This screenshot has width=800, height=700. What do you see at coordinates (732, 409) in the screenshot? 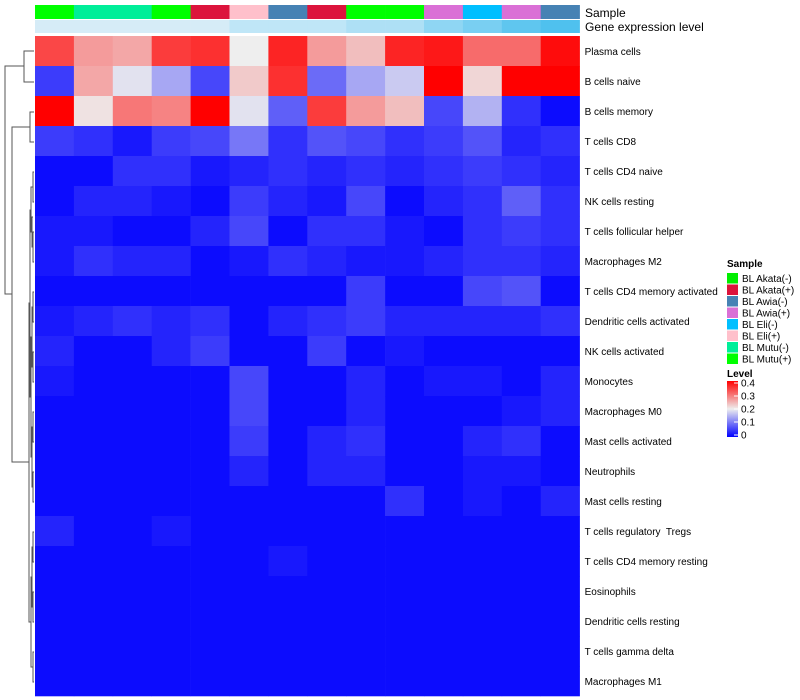
I see `level-color-bar` at bounding box center [732, 409].